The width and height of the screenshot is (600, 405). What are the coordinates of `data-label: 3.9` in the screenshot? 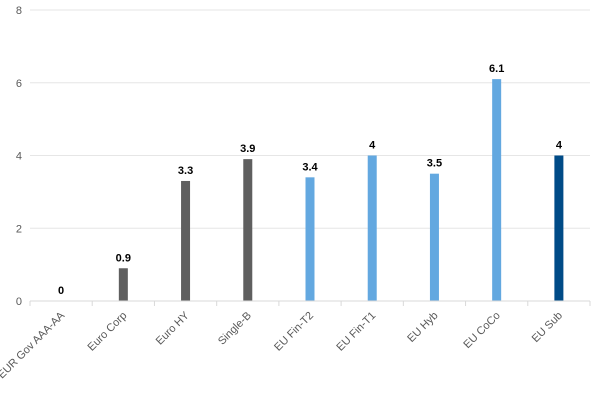 It's located at (247, 149).